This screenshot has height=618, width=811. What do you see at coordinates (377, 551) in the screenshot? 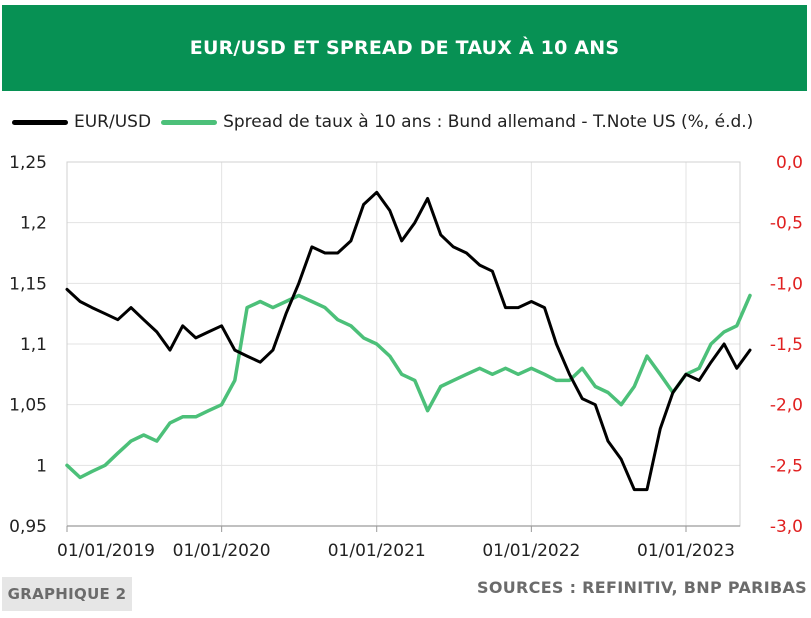
I see `x-tick-label: 01/01/2021` at bounding box center [377, 551].